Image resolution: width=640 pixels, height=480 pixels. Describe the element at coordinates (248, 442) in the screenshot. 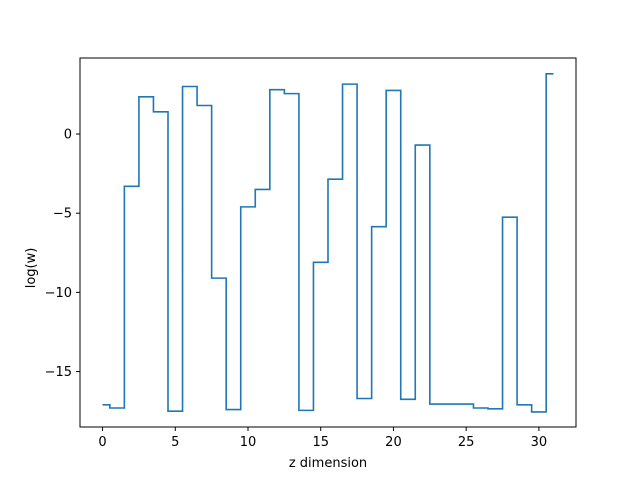

I see `x-tick-label: 10` at that location.